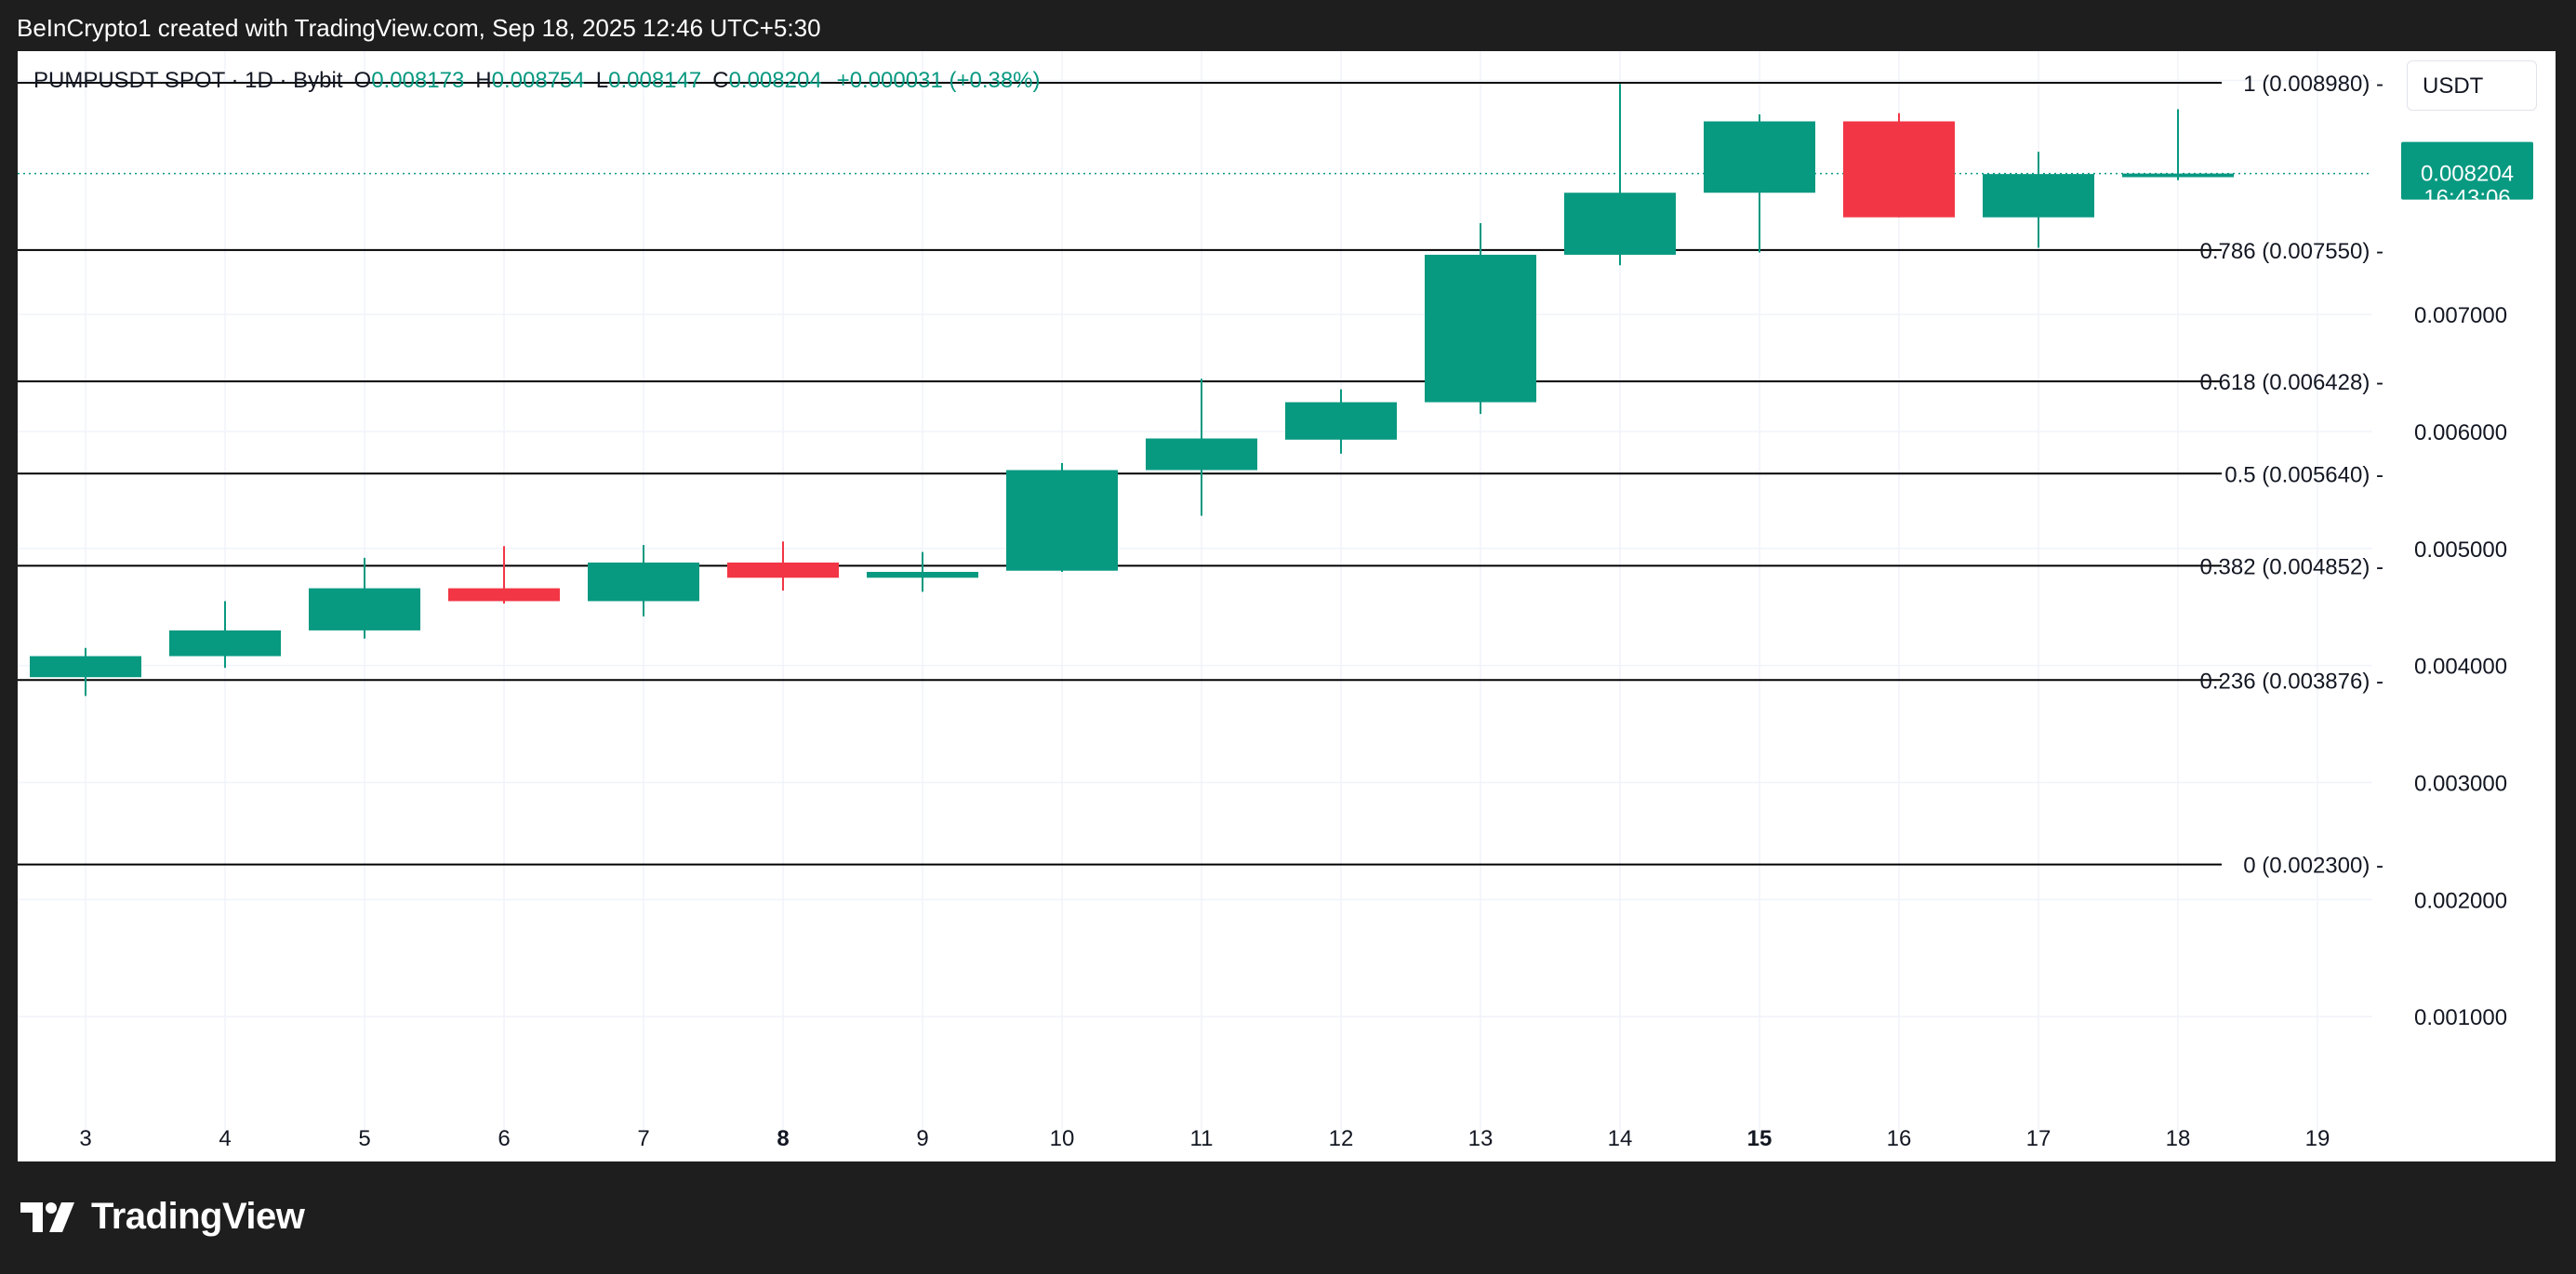 This screenshot has width=2576, height=1274. I want to click on currency-button: USDT, so click(2472, 85).